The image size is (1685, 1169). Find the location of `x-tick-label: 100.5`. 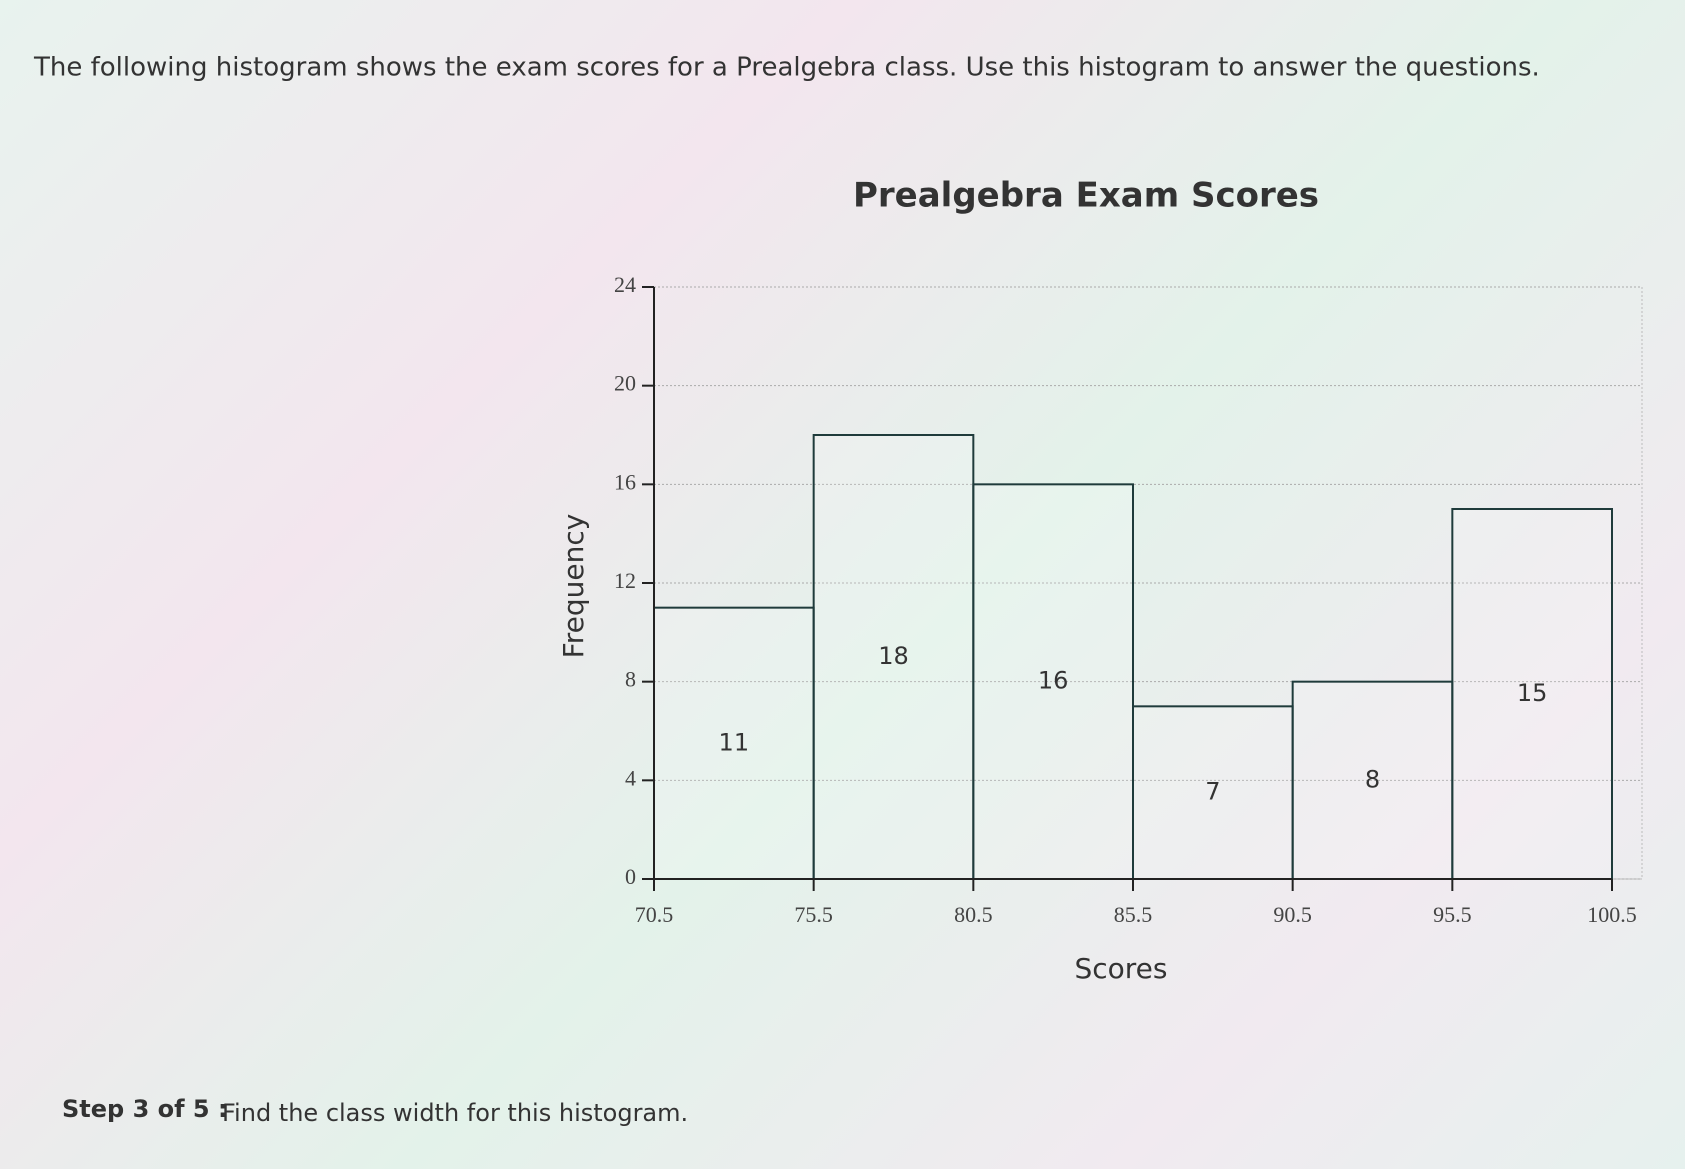

x-tick-label: 100.5 is located at coordinates (1612, 914).